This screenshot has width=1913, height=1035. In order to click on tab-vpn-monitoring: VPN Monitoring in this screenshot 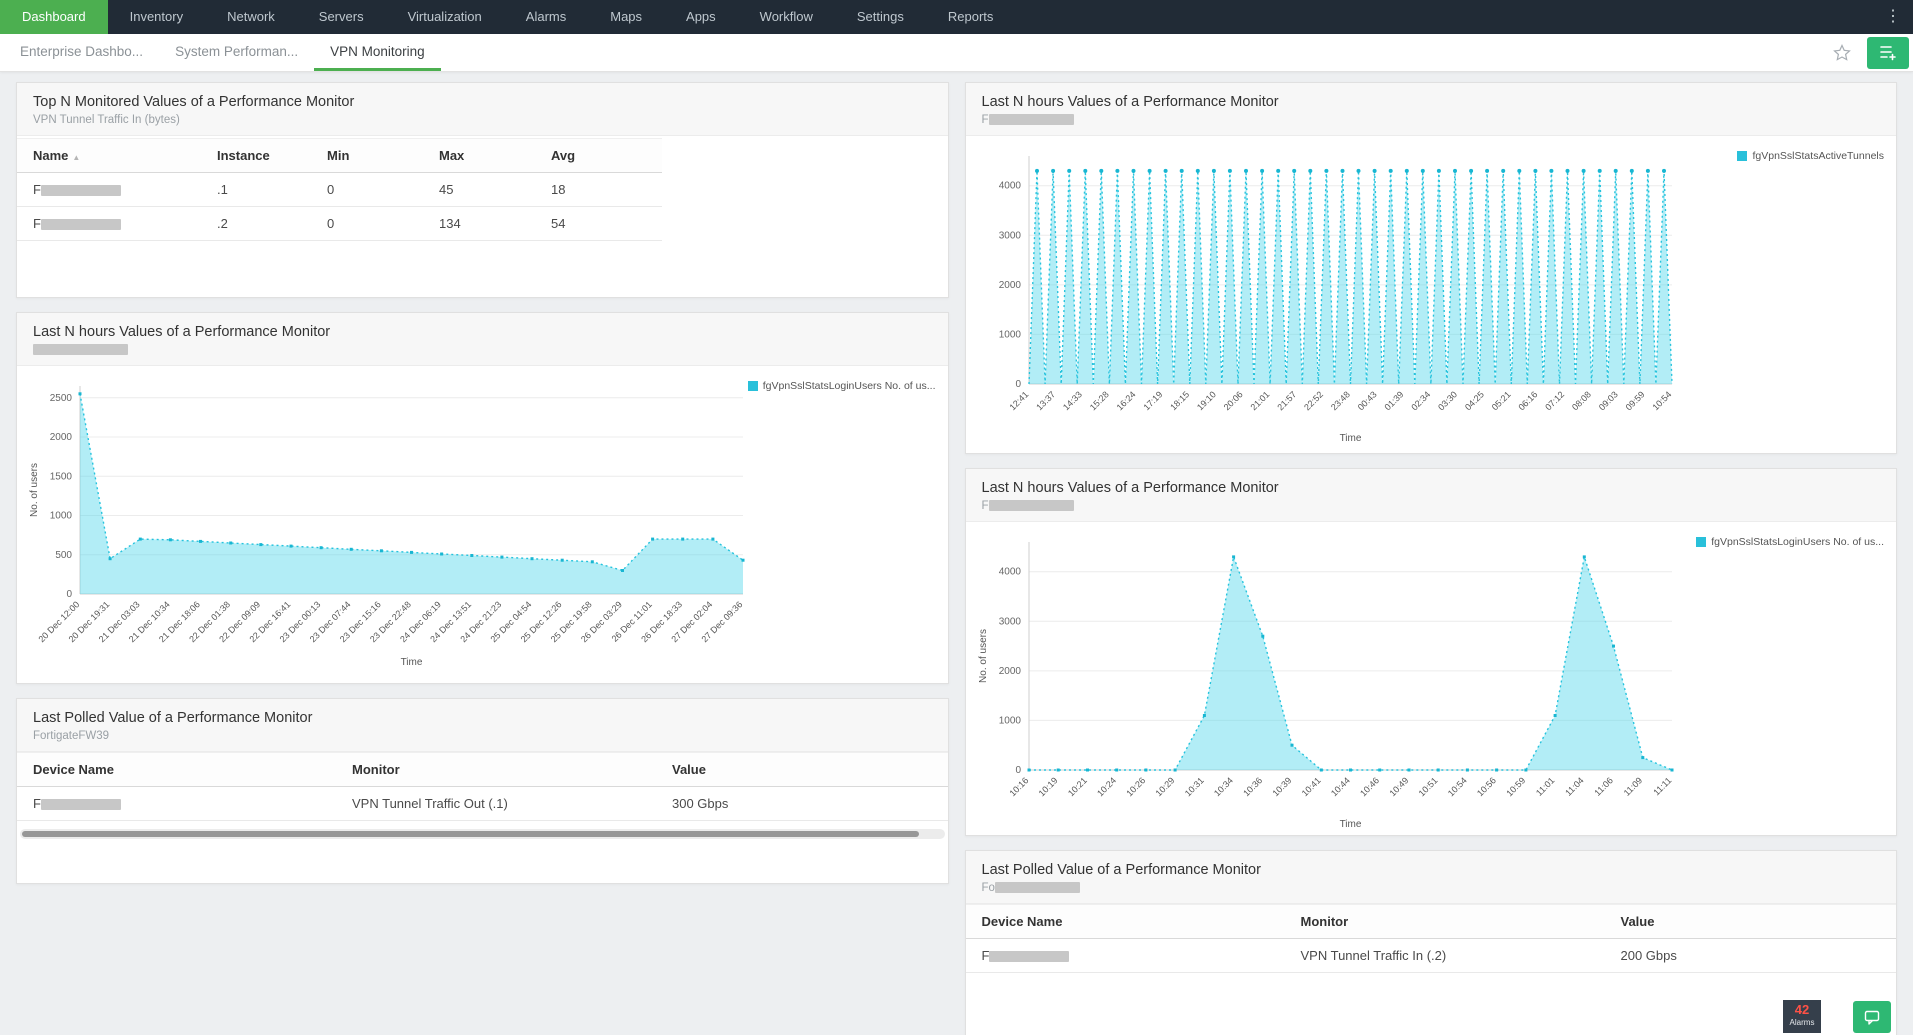, I will do `click(377, 52)`.